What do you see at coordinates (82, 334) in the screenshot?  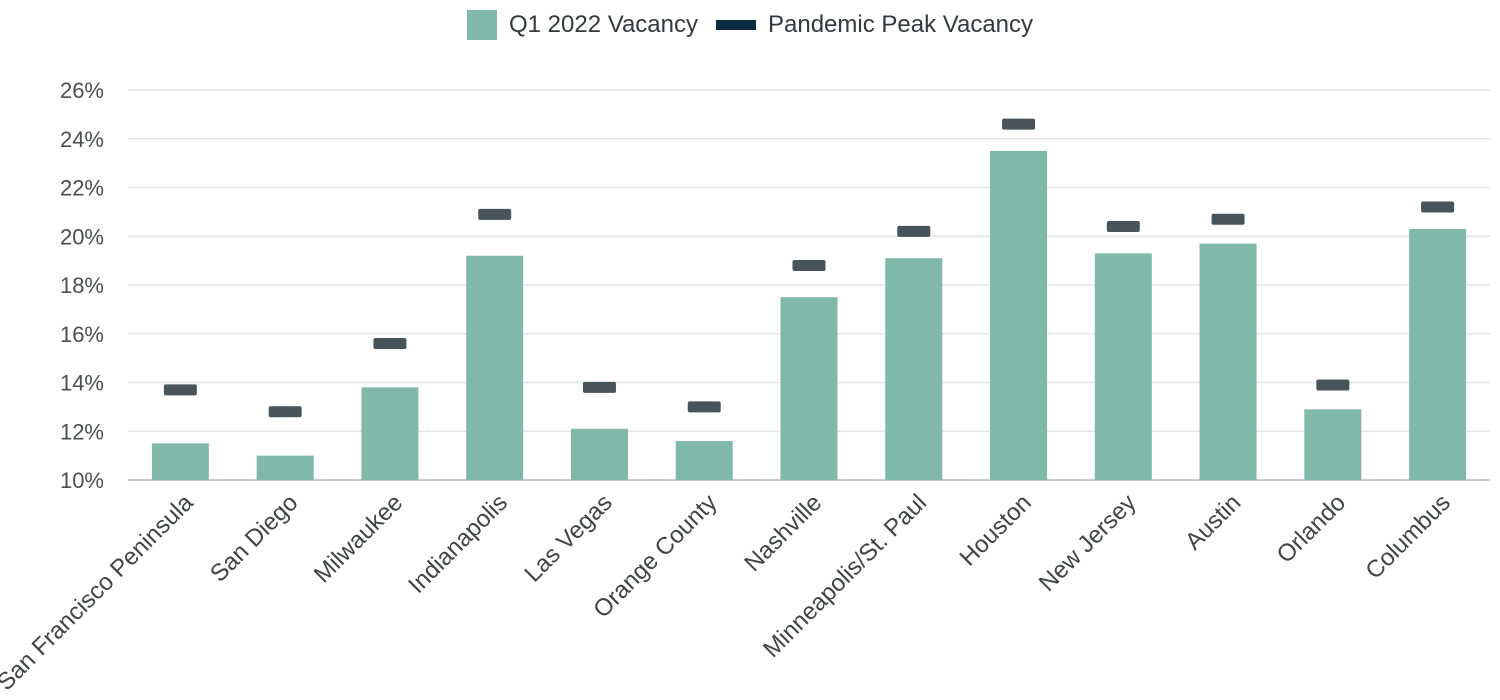 I see `y-tick-label-16: 16%` at bounding box center [82, 334].